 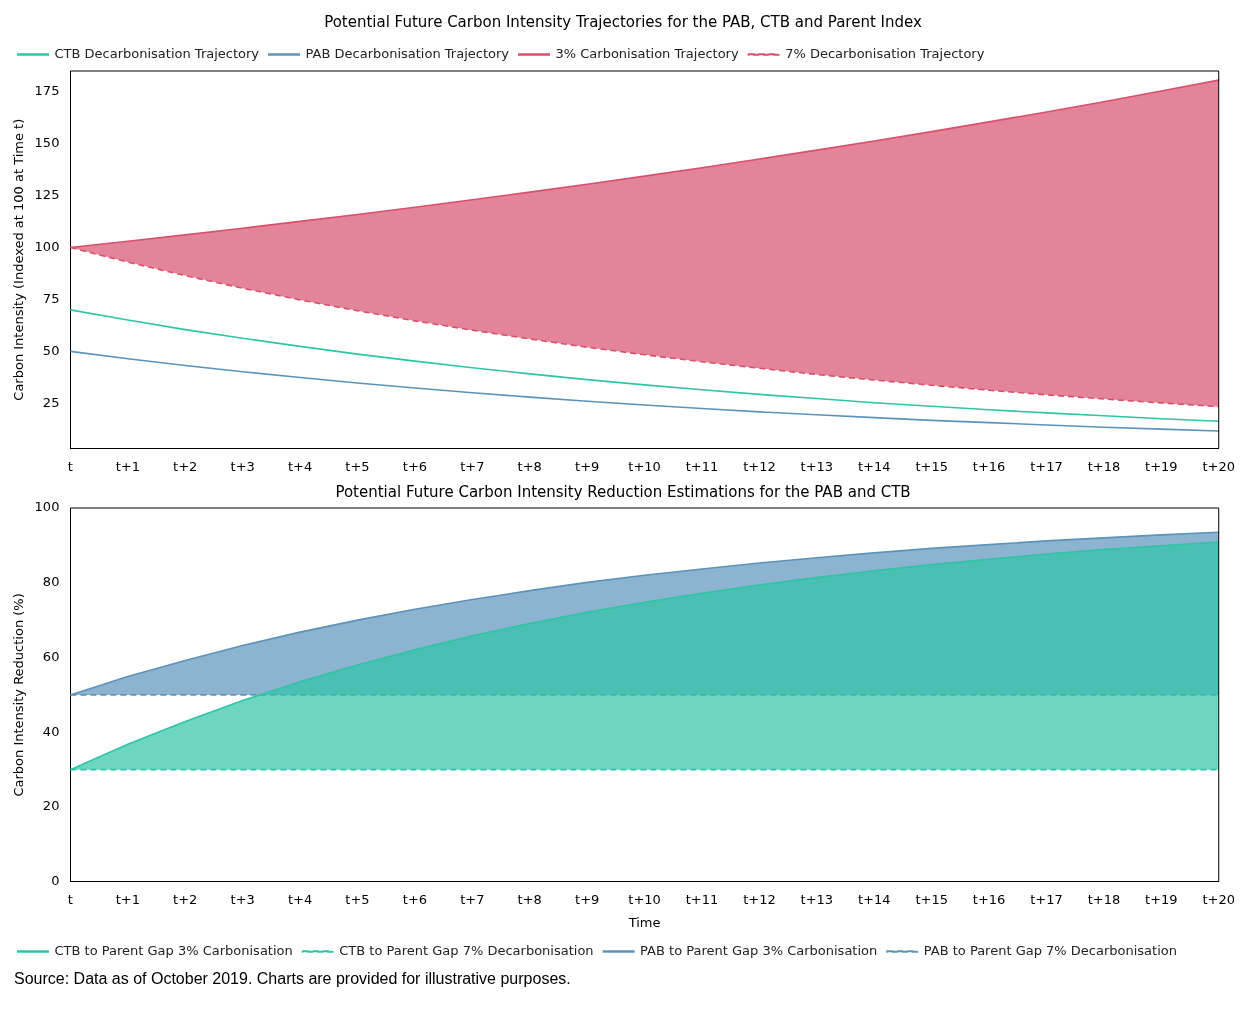 I want to click on legend-label: CTB Decarbonisation Trajectory, so click(x=157, y=53).